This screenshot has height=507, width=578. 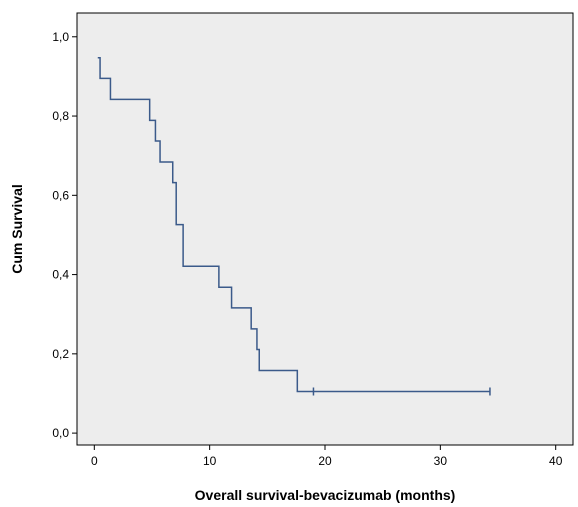 I want to click on y-tick-label: 0,8, so click(x=60, y=116).